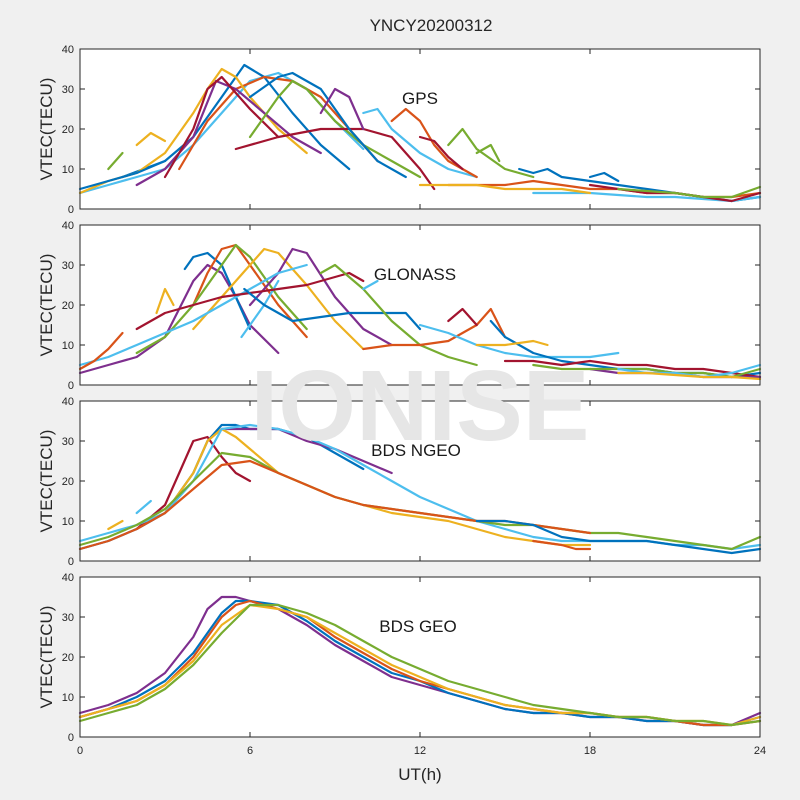 The height and width of the screenshot is (800, 800). What do you see at coordinates (80, 751) in the screenshot?
I see `x-tick-label: 0` at bounding box center [80, 751].